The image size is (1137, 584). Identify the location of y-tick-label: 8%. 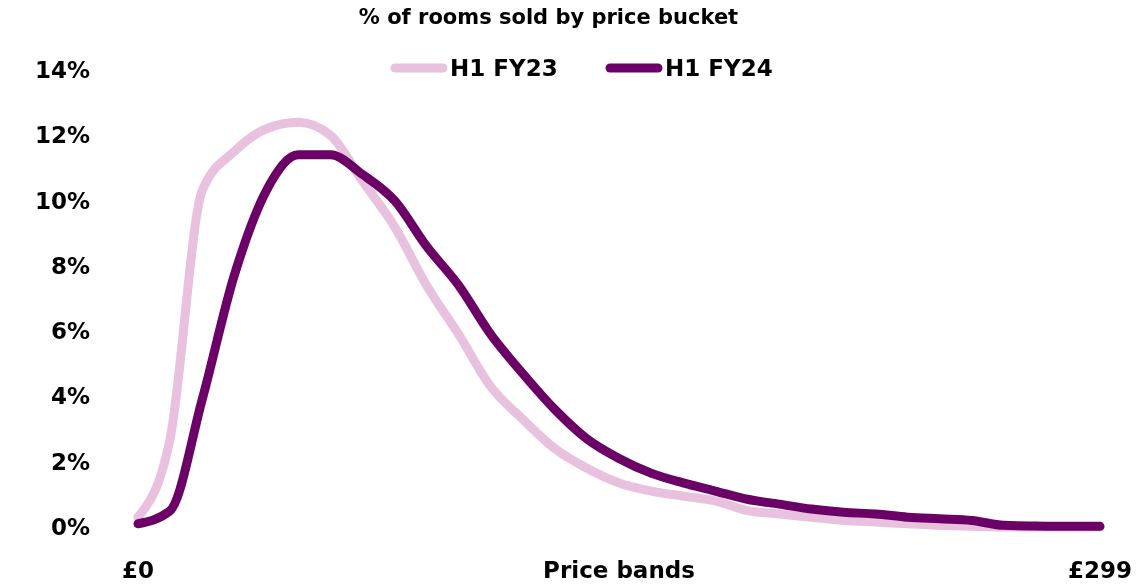
(70, 265).